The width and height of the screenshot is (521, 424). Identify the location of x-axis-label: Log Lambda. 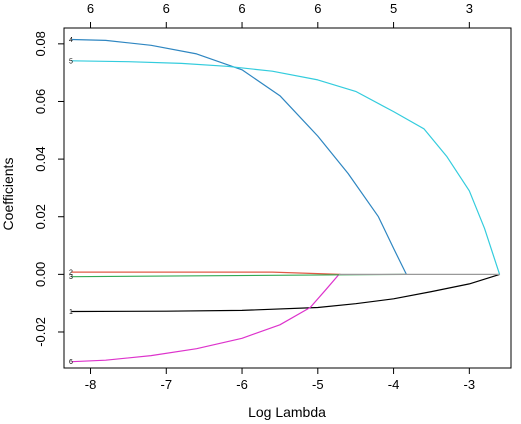
(287, 412).